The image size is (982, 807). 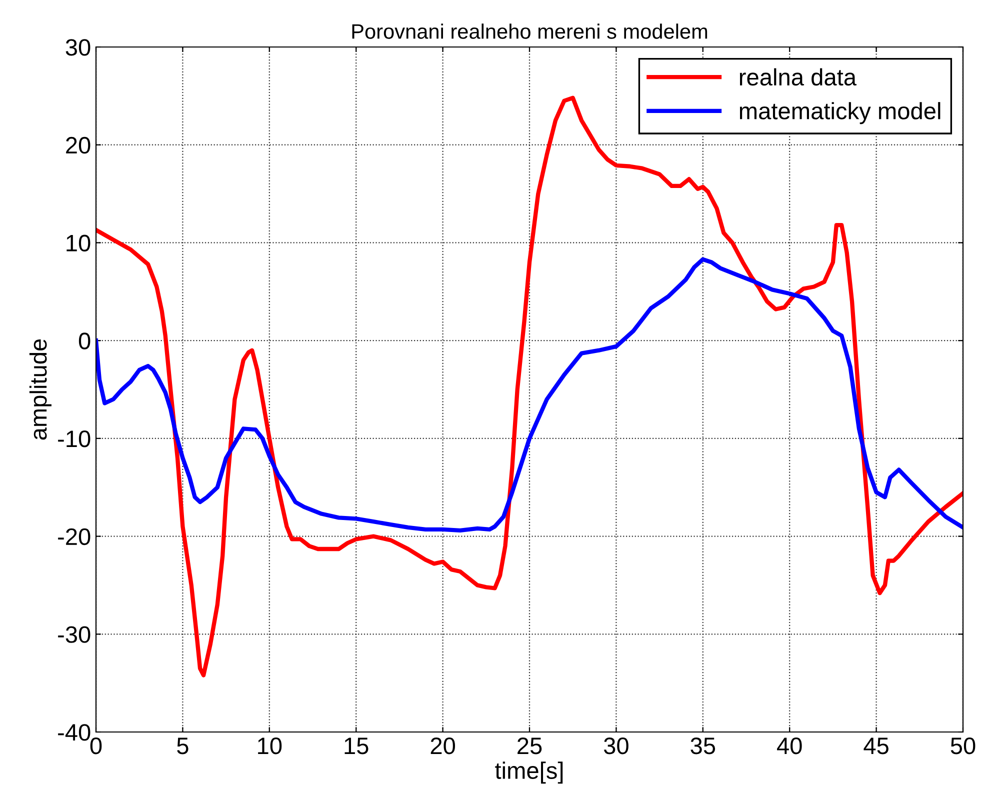 What do you see at coordinates (529, 773) in the screenshot?
I see `x-axis-title: time[s]` at bounding box center [529, 773].